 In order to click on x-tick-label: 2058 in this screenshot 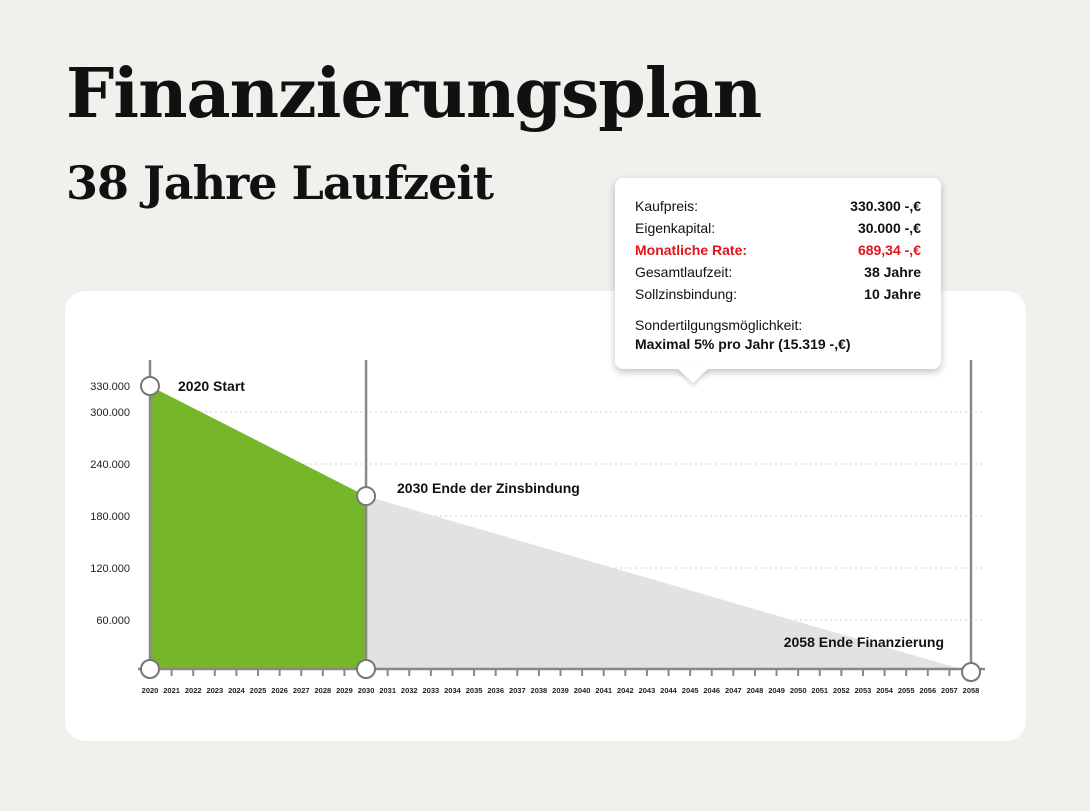, I will do `click(971, 690)`.